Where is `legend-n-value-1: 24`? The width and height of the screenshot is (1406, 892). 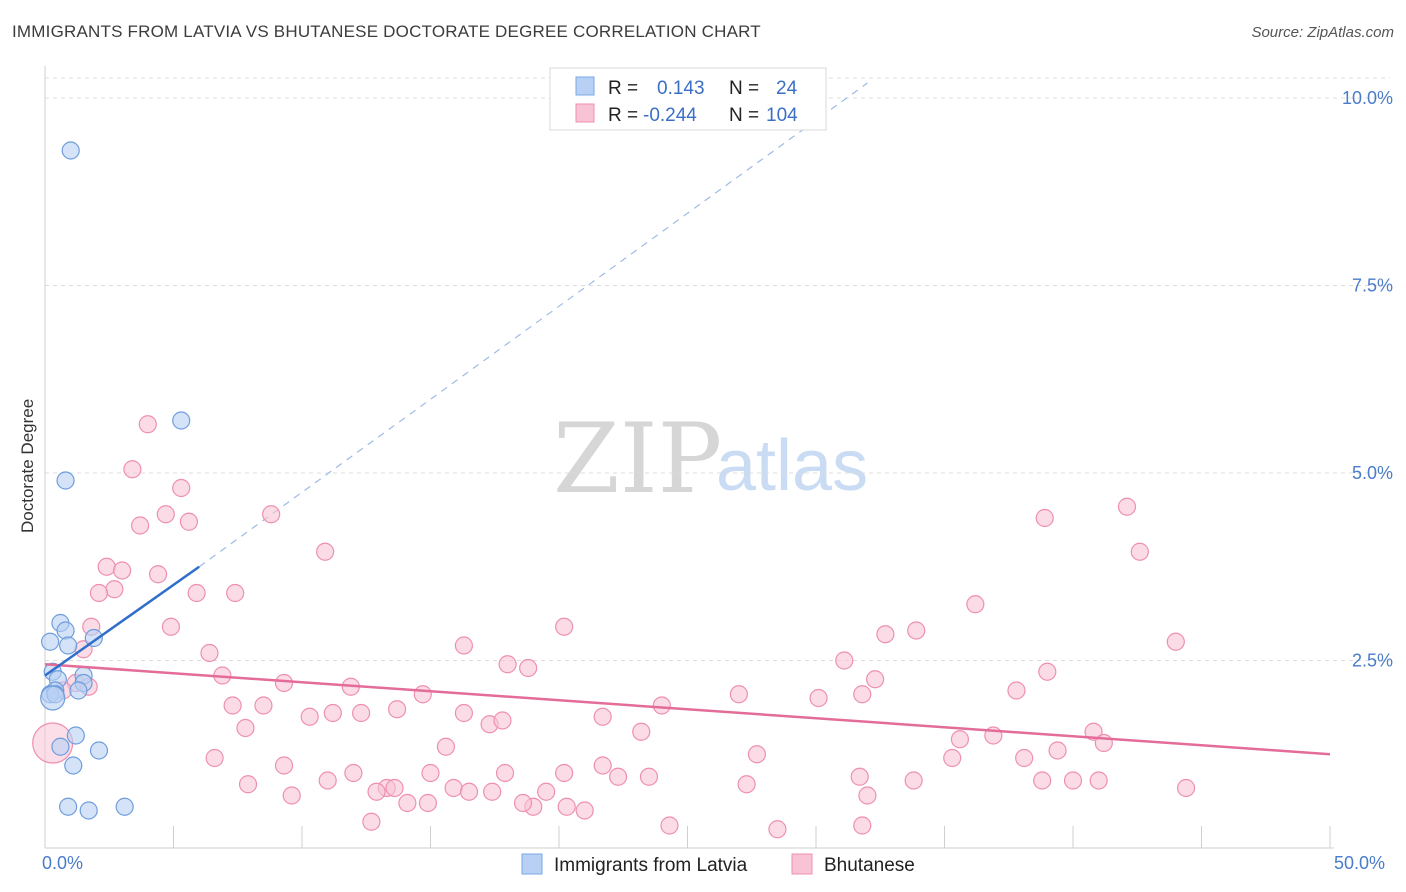
legend-n-value-1: 24 is located at coordinates (787, 88).